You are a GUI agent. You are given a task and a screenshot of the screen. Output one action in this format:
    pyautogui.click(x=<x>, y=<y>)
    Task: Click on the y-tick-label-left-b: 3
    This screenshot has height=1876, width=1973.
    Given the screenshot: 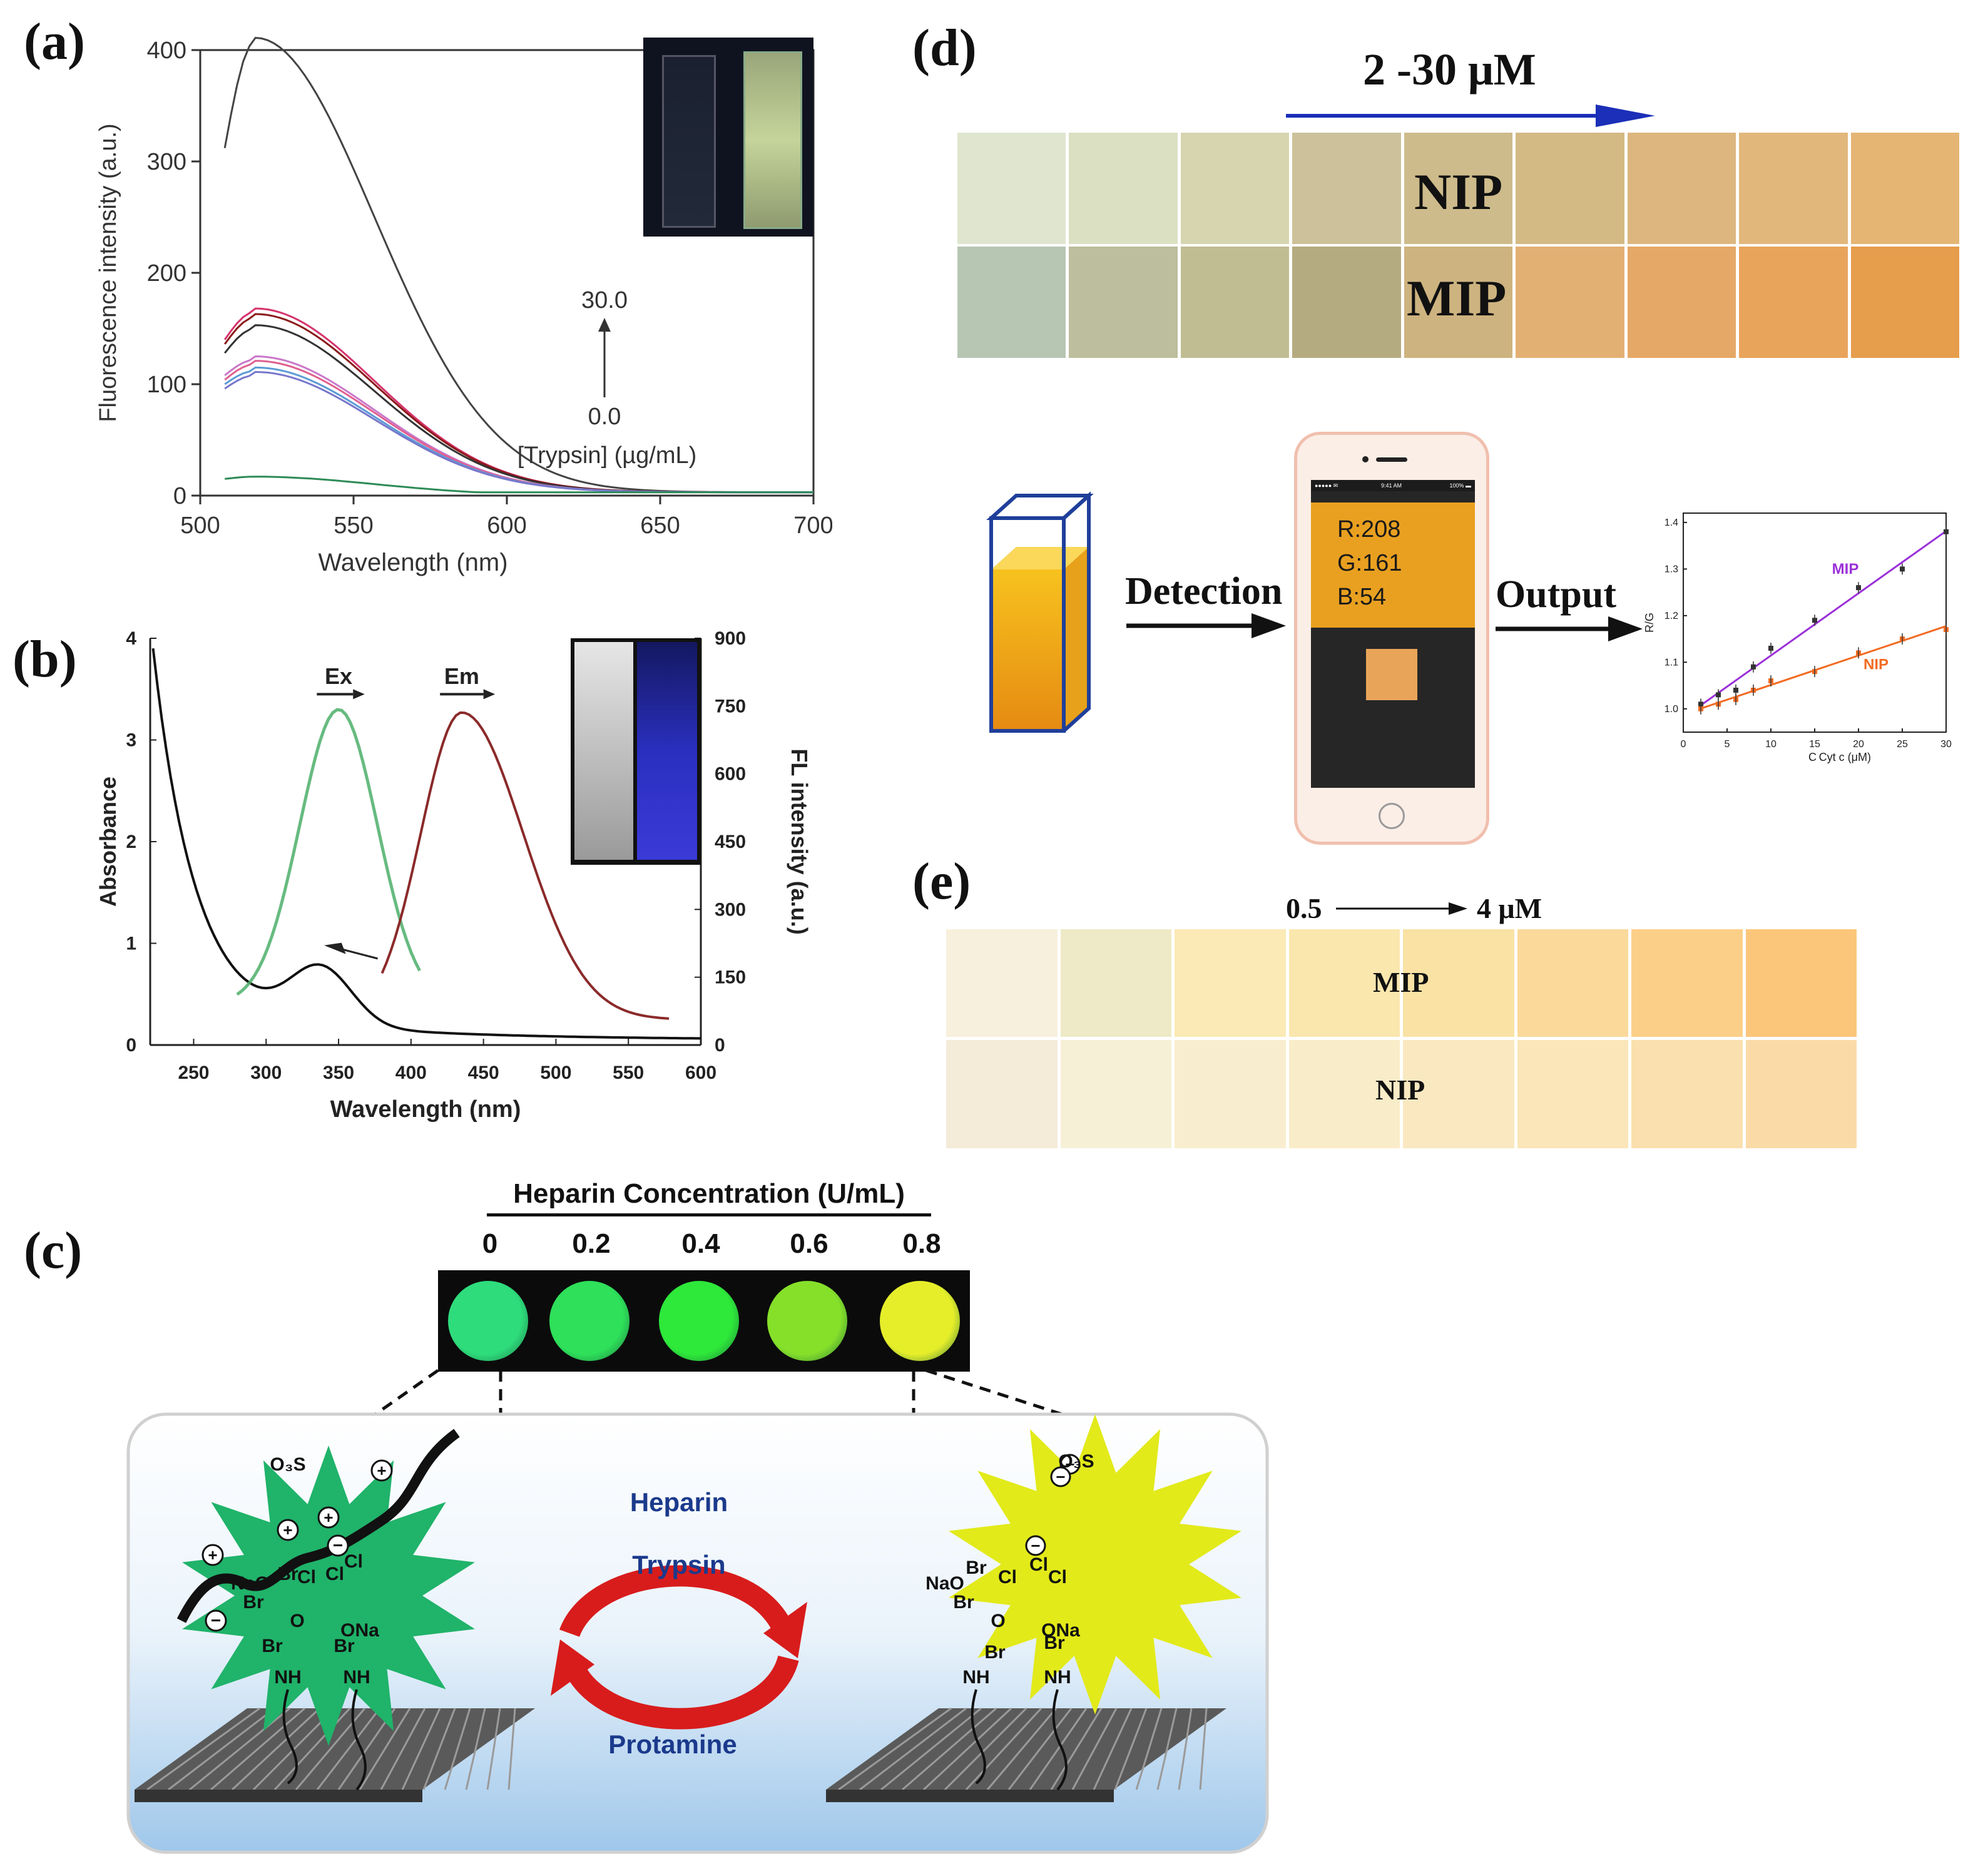 What is the action you would take?
    pyautogui.click(x=131, y=741)
    